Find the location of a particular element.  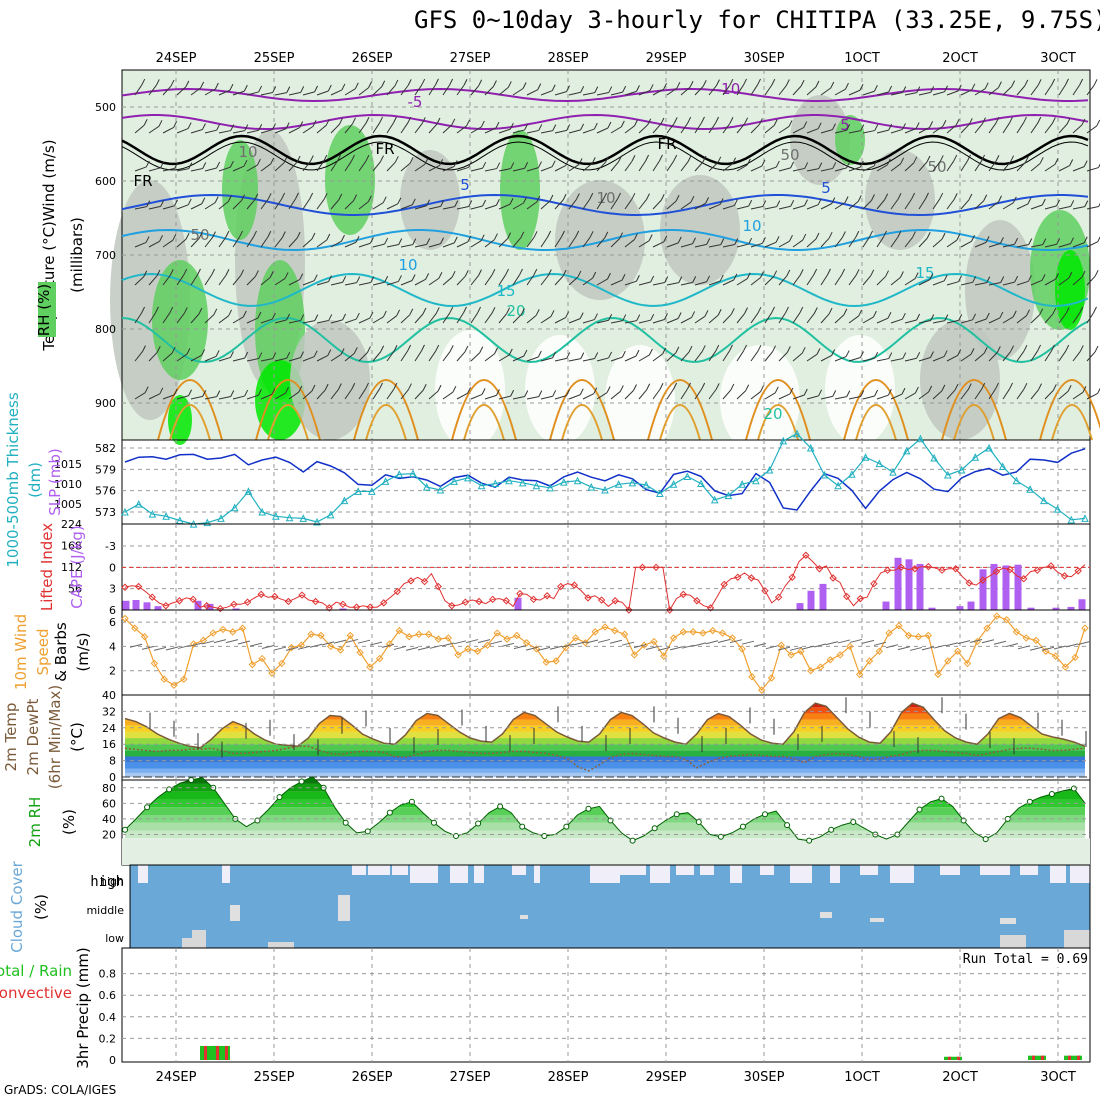

precip-convective-bar is located at coordinates (949, 1058).